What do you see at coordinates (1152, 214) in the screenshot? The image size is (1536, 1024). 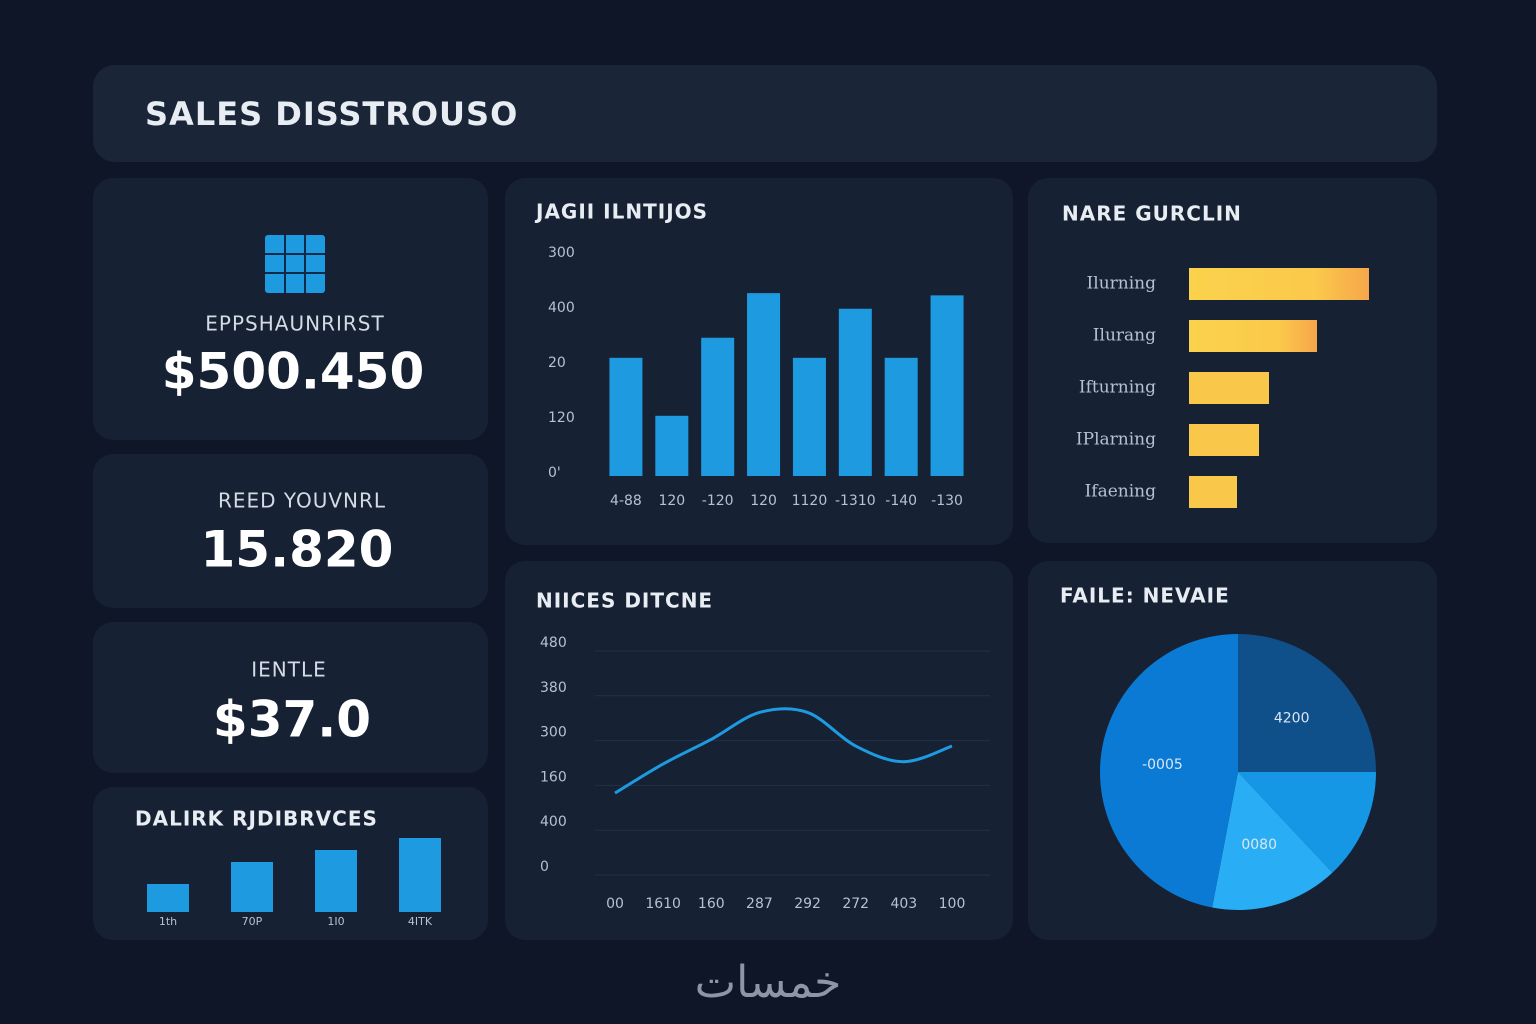 I see `chart-title: NARE GURCLIN` at bounding box center [1152, 214].